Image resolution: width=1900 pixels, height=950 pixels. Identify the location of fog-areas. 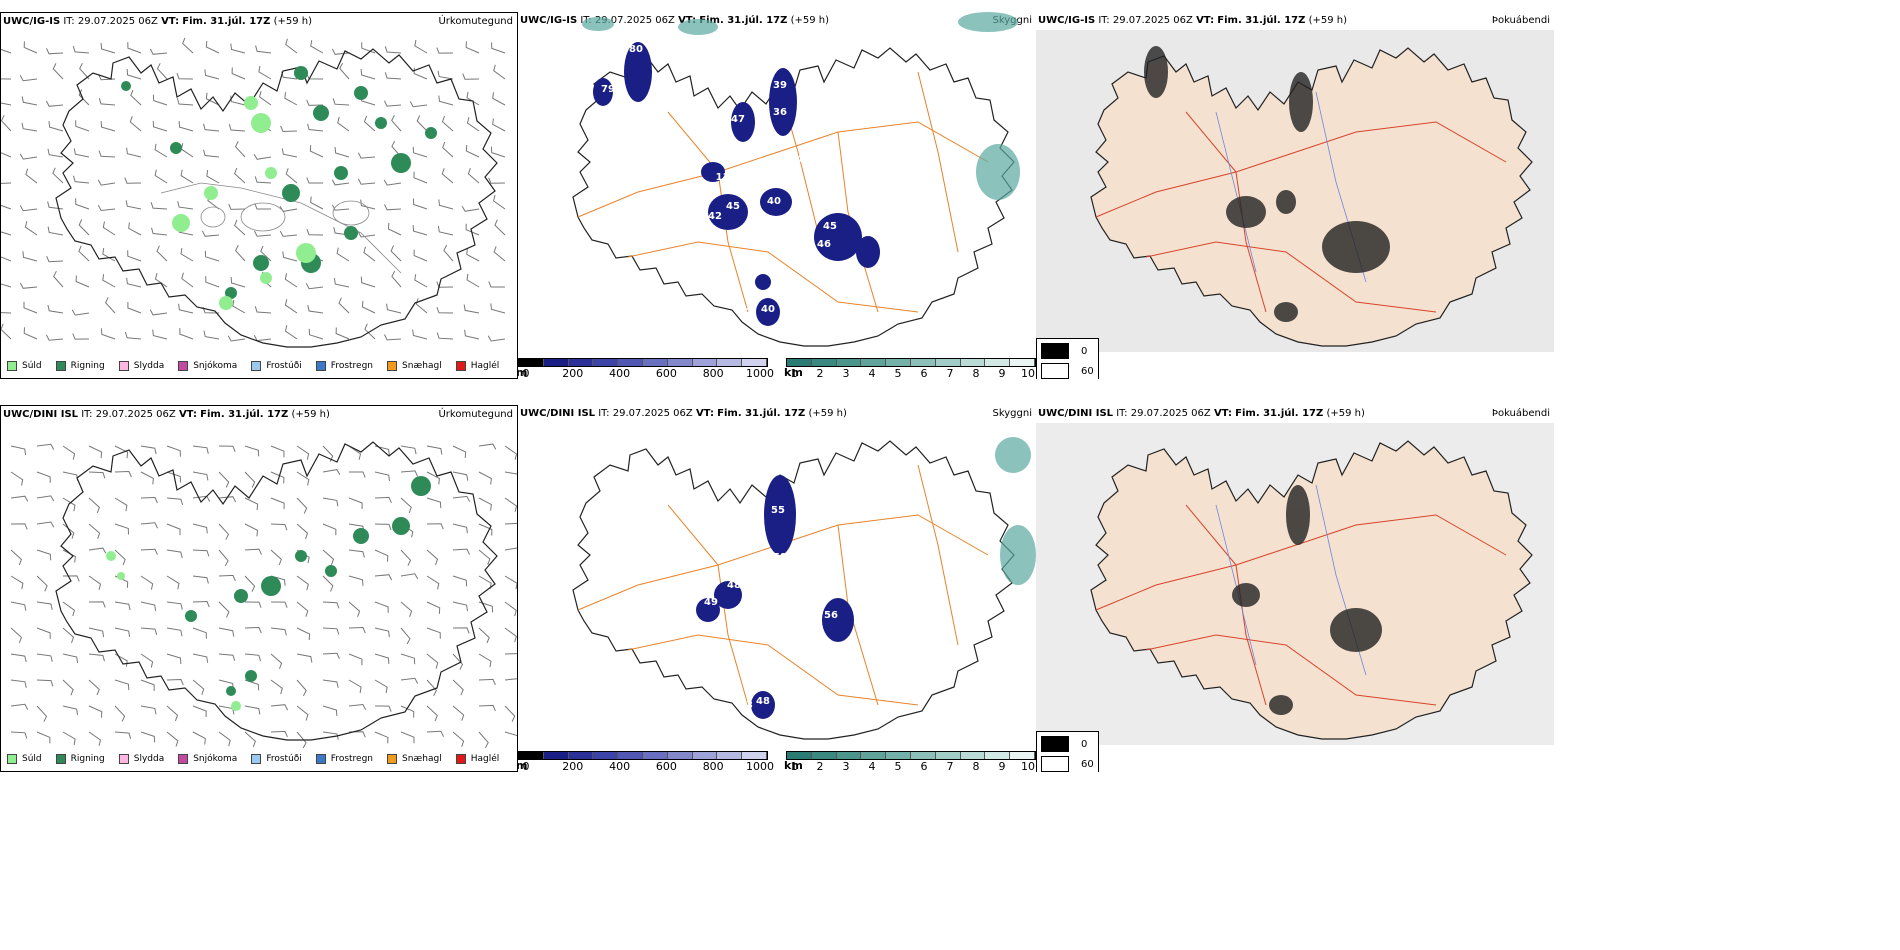
(1307, 600).